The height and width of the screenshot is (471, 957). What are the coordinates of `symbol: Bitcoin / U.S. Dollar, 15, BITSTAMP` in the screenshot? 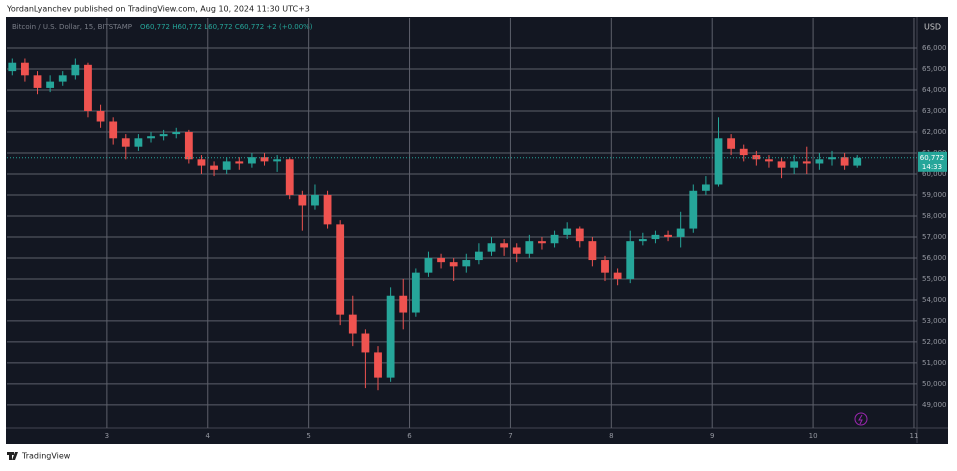 It's located at (72, 27).